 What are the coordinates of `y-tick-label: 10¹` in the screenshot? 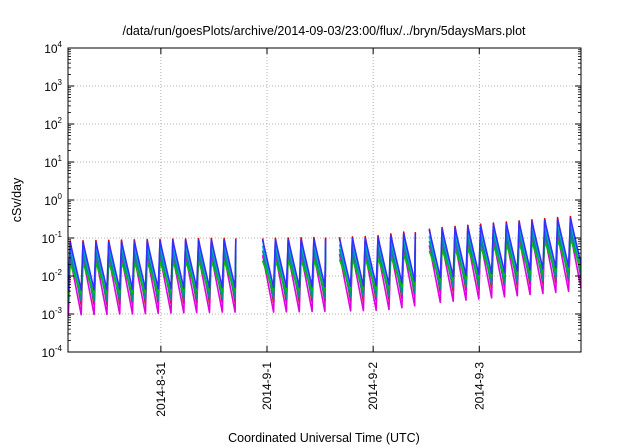 It's located at (53, 162).